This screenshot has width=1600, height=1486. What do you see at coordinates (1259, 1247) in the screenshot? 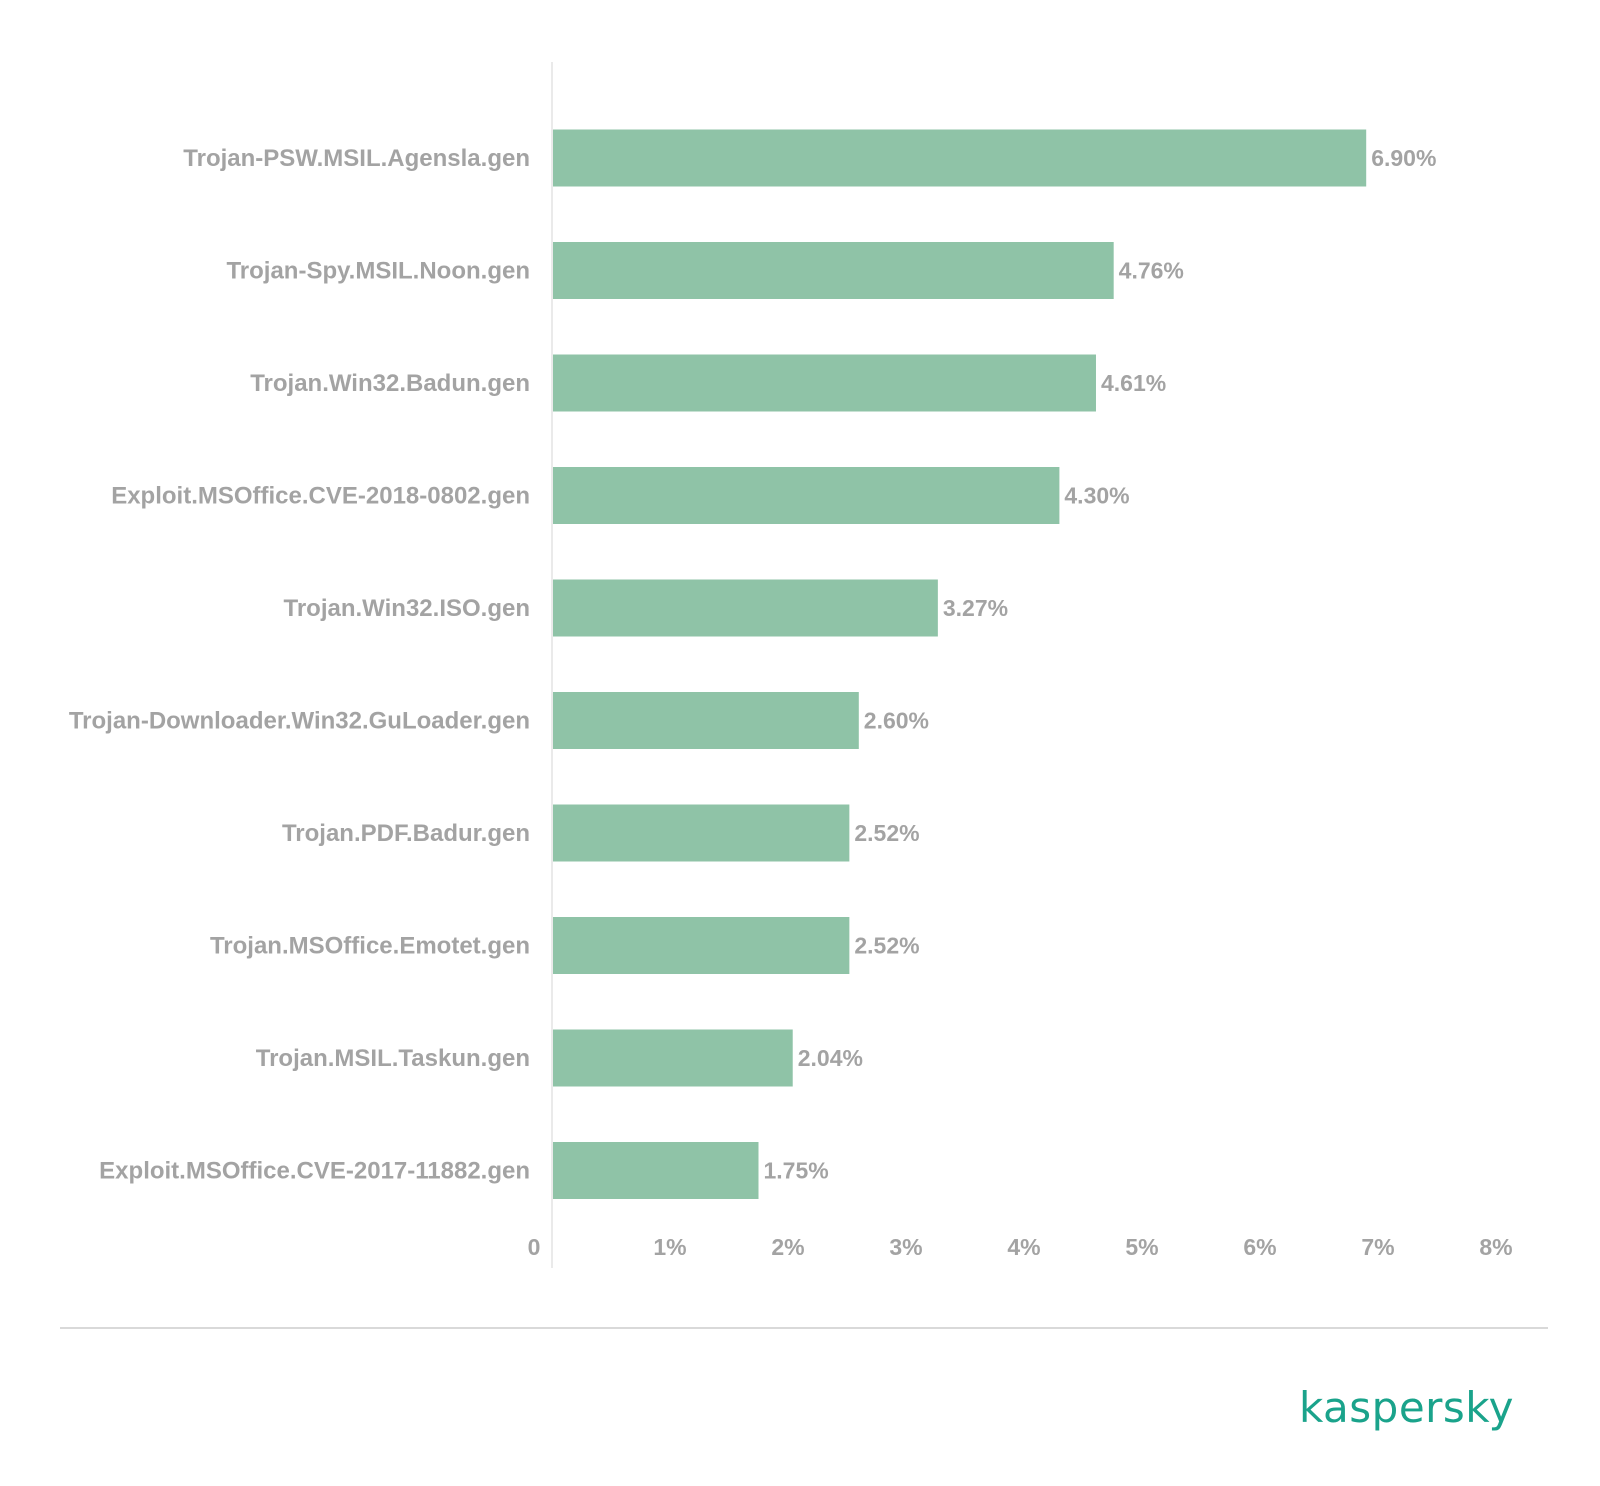
I see `x-tick-label: 6%` at bounding box center [1259, 1247].